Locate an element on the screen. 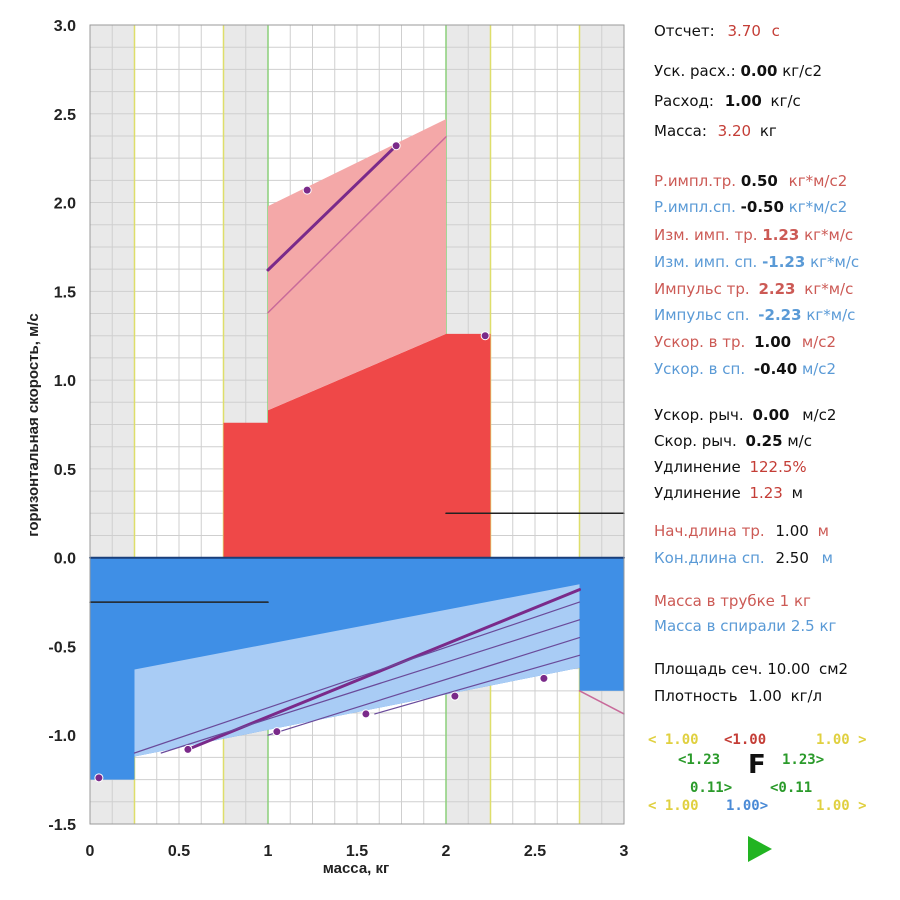  p-sp-row: Импульс сп. -2.23 кг*м/с is located at coordinates (754, 315).